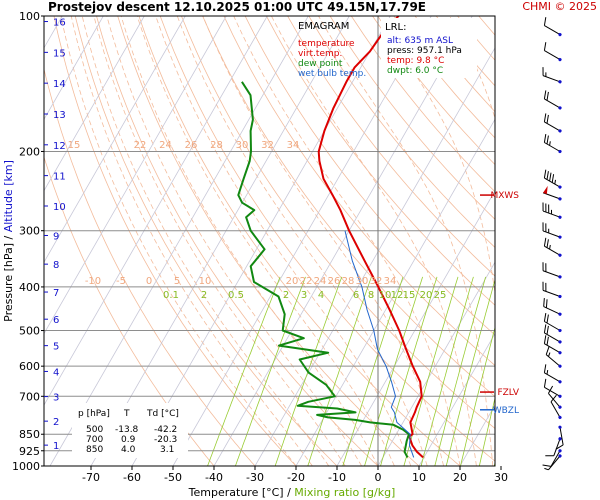  I want to click on level-marker-label: FZLV, so click(508, 393).